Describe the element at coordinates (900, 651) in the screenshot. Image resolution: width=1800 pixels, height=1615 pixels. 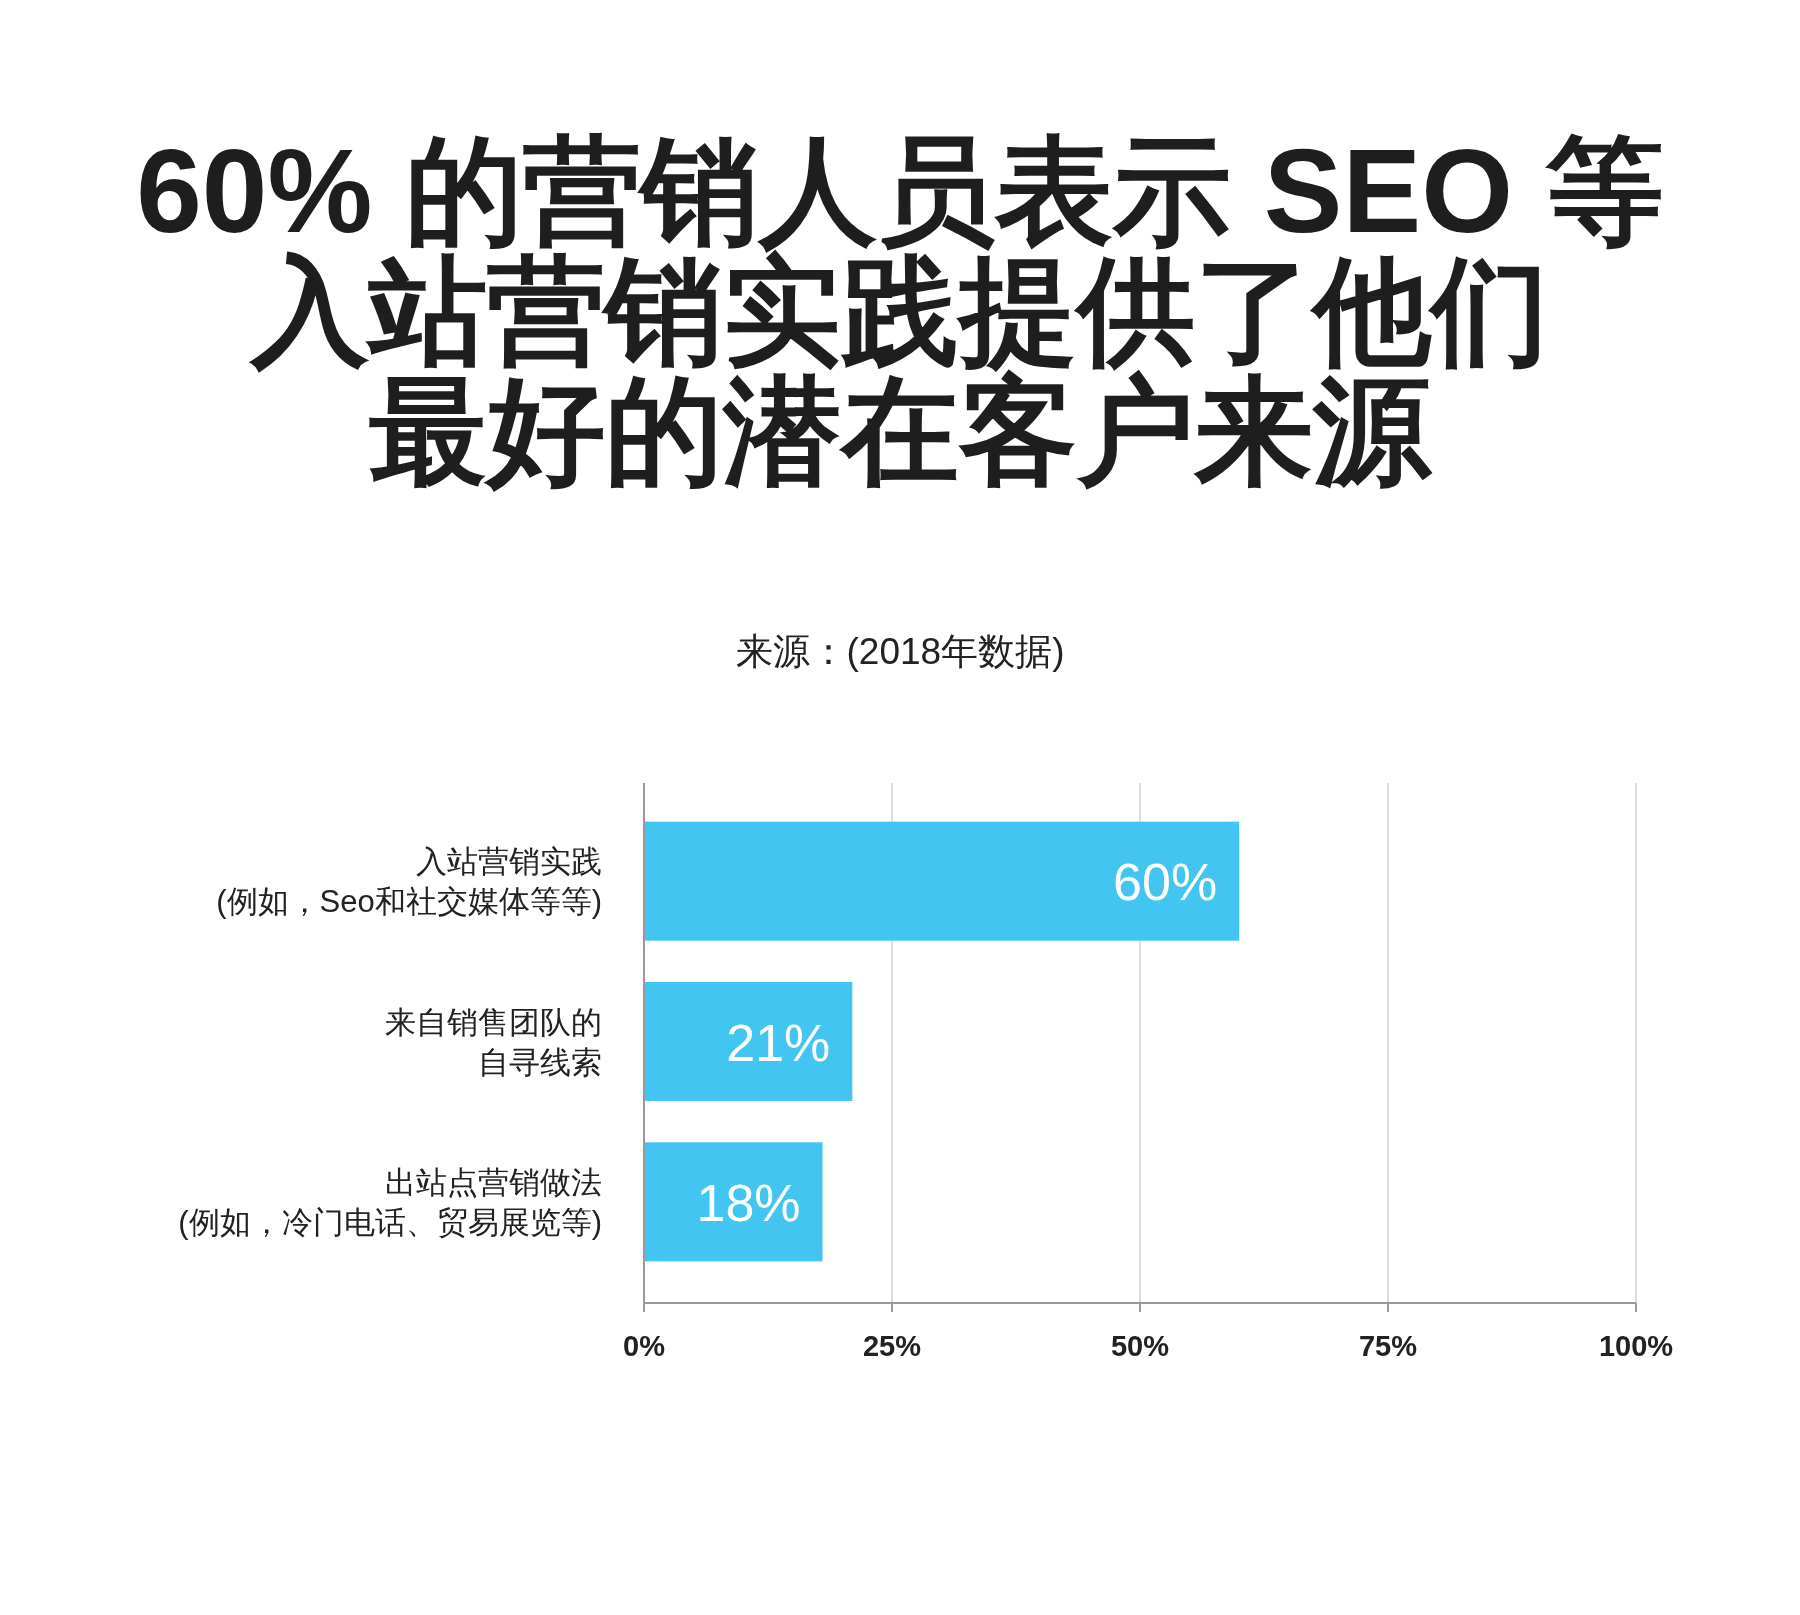
I see `chart-subtitle: 来源：(2018年数据)` at that location.